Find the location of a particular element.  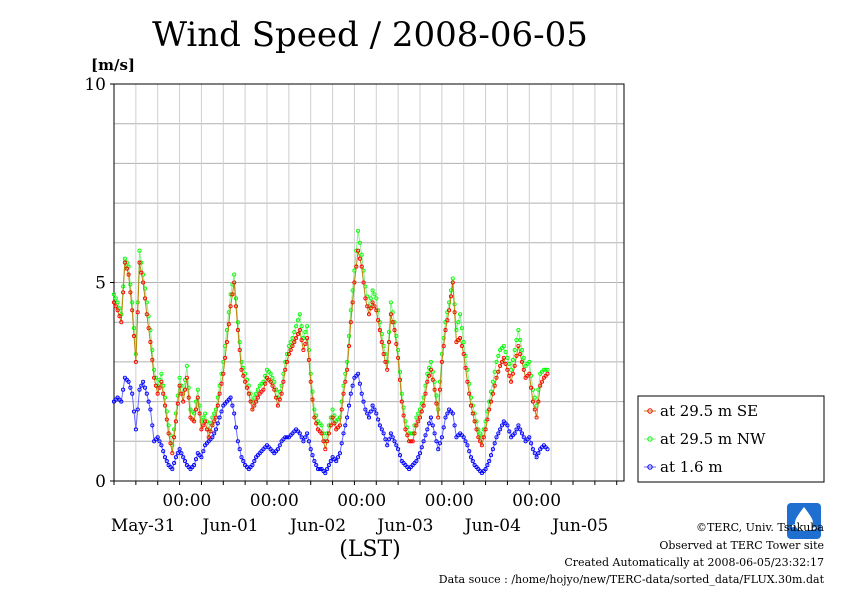

x-time-label: 00:00 is located at coordinates (449, 501).